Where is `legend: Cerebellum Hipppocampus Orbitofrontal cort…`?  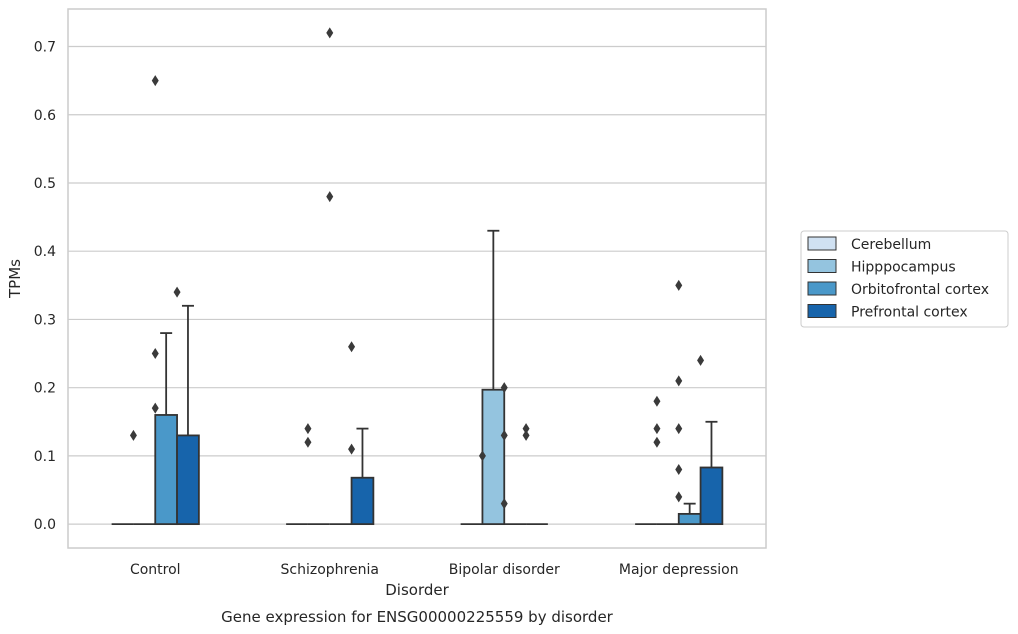
legend: Cerebellum Hipppocampus Orbitofrontal cort… is located at coordinates (904, 279).